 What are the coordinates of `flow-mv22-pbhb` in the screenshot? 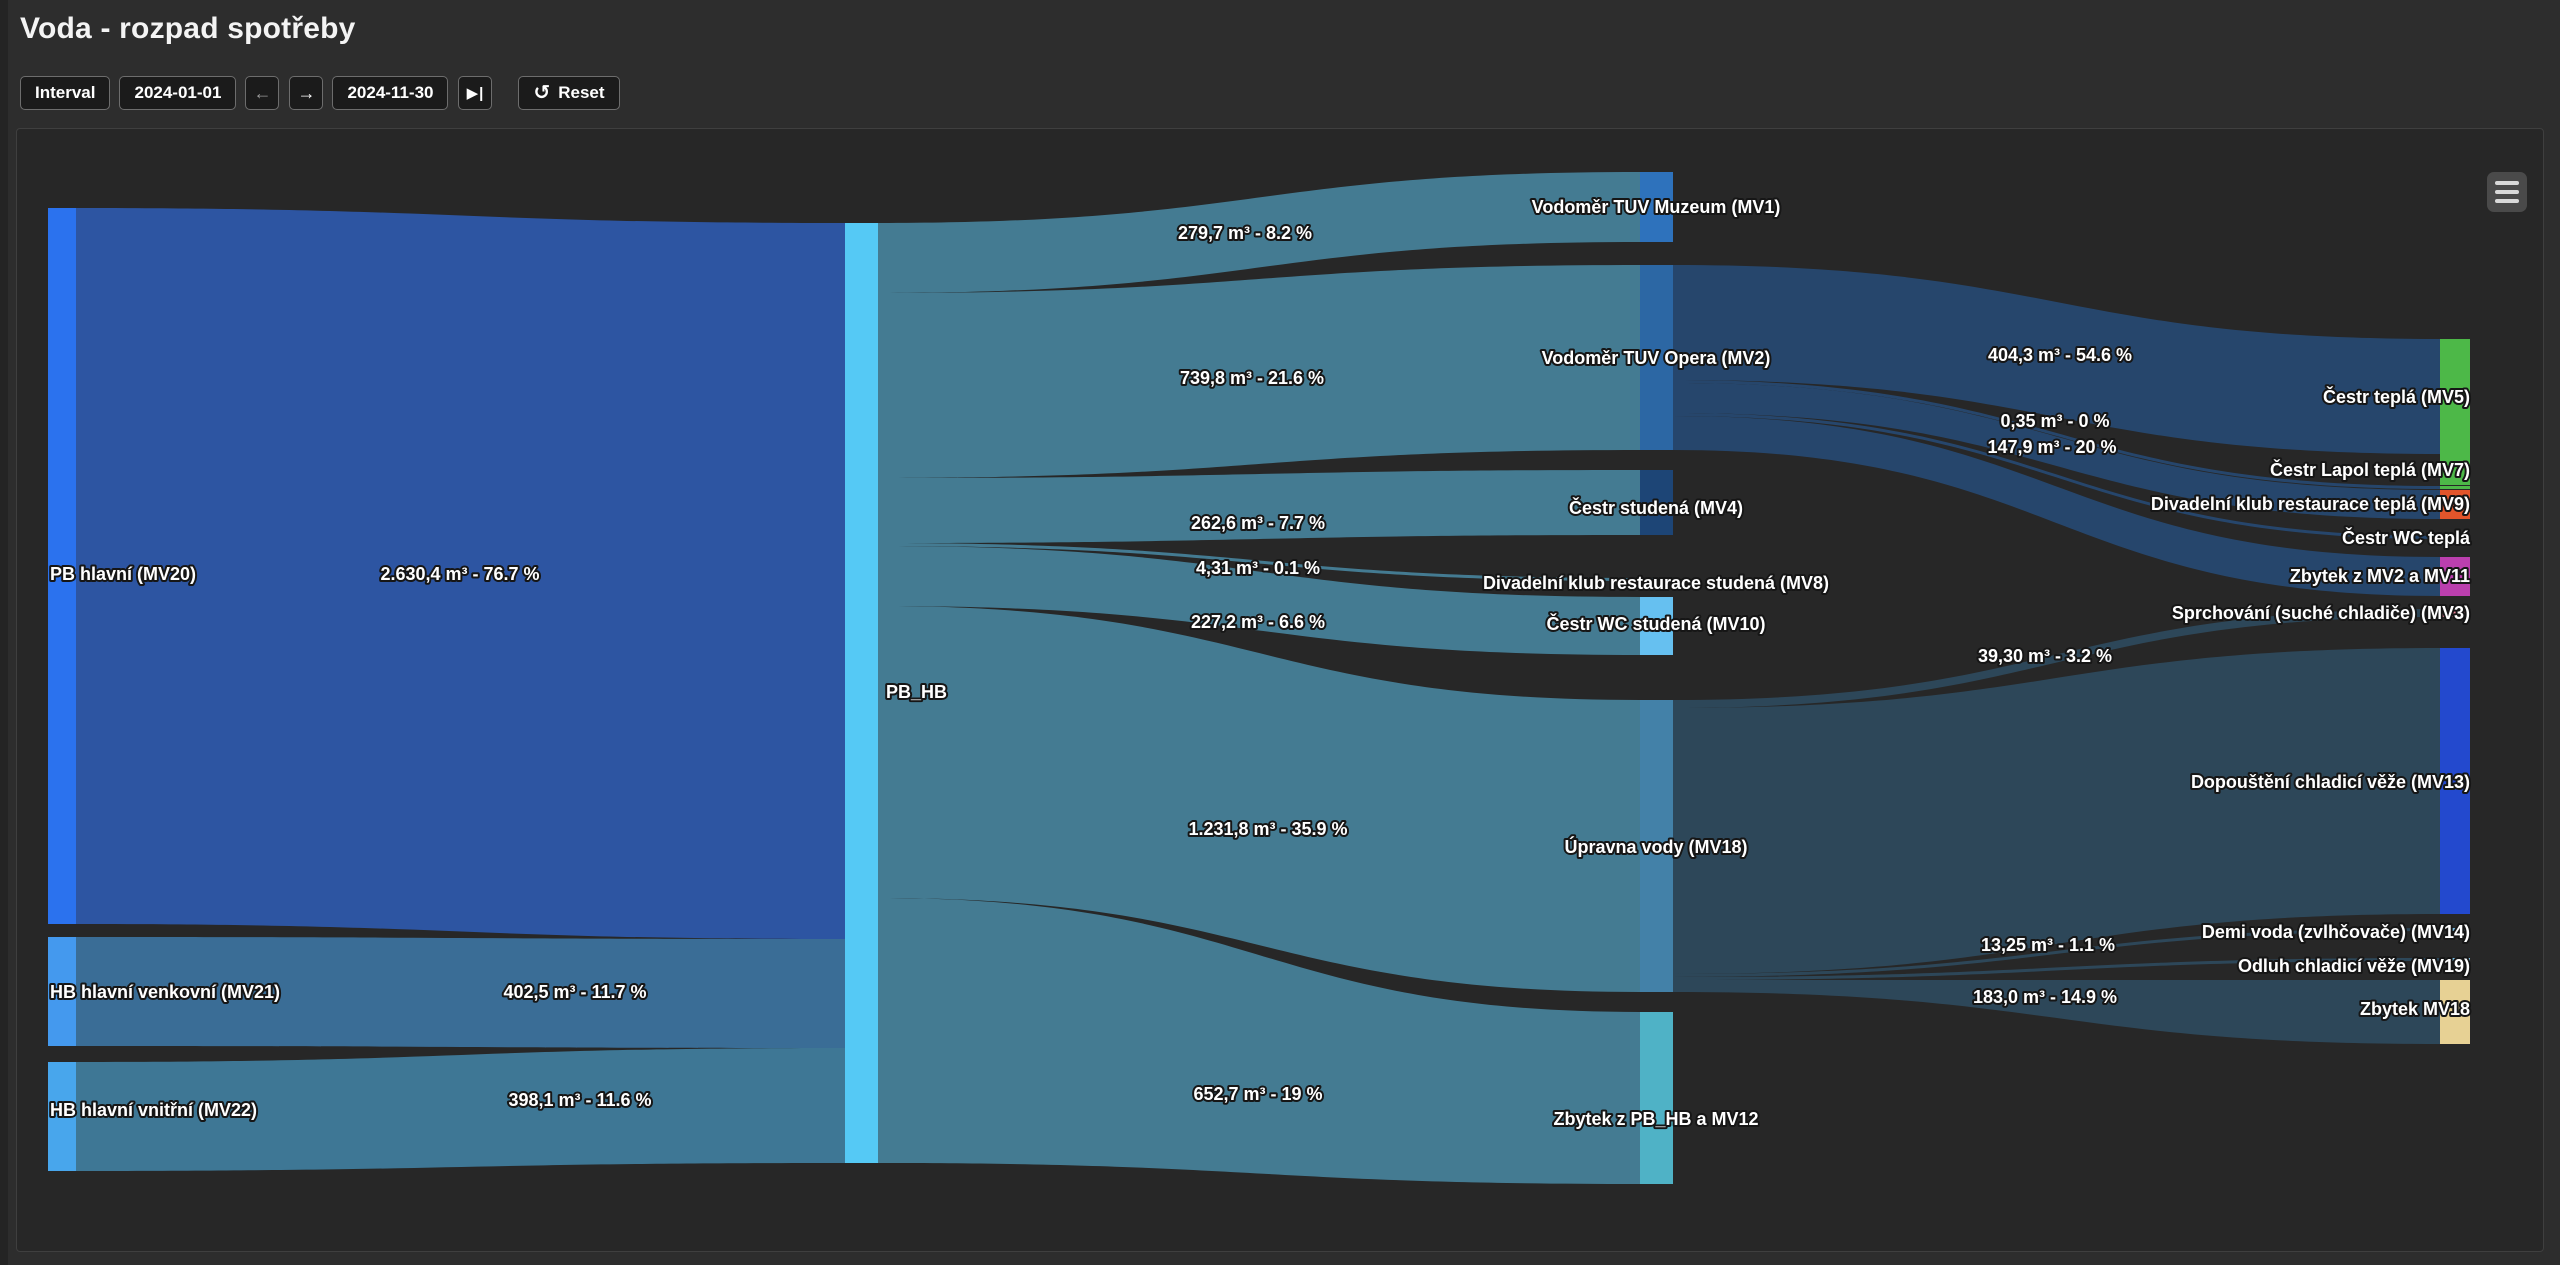 It's located at (460, 1109).